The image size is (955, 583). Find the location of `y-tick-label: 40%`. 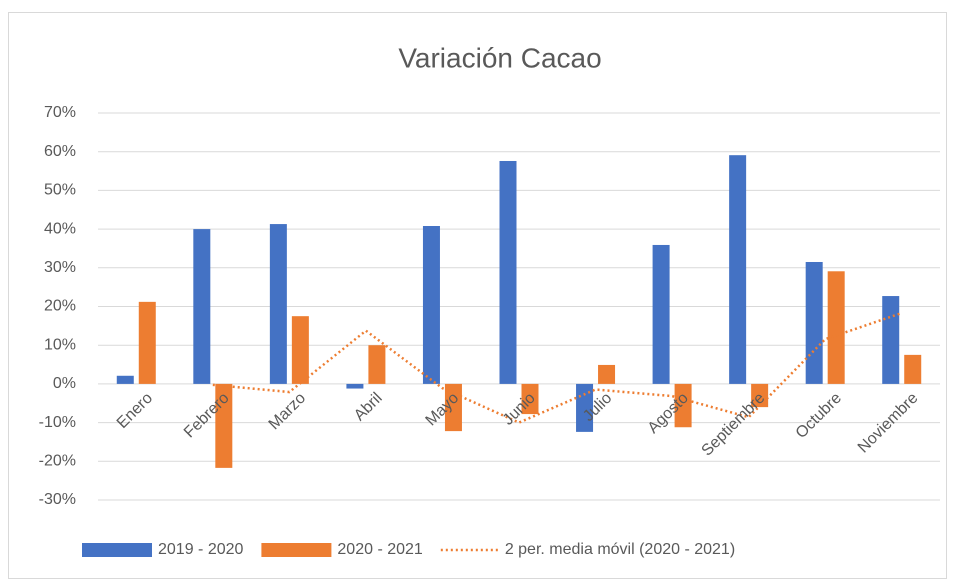

y-tick-label: 40% is located at coordinates (60, 228).